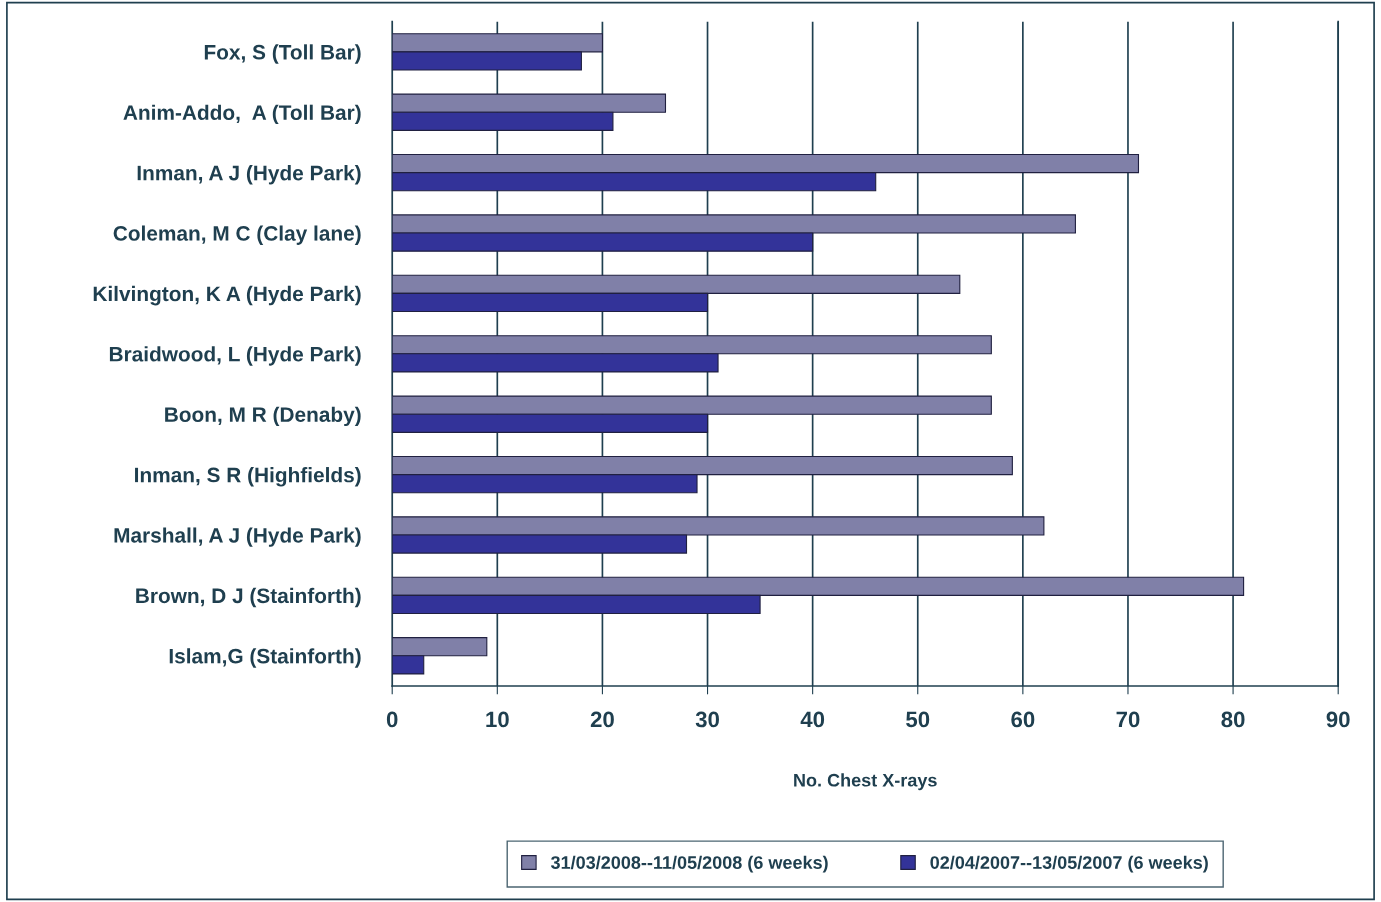 The width and height of the screenshot is (1381, 902). Describe the element at coordinates (263, 416) in the screenshot. I see `y-tick-label: Boon, M R (Denaby)` at that location.